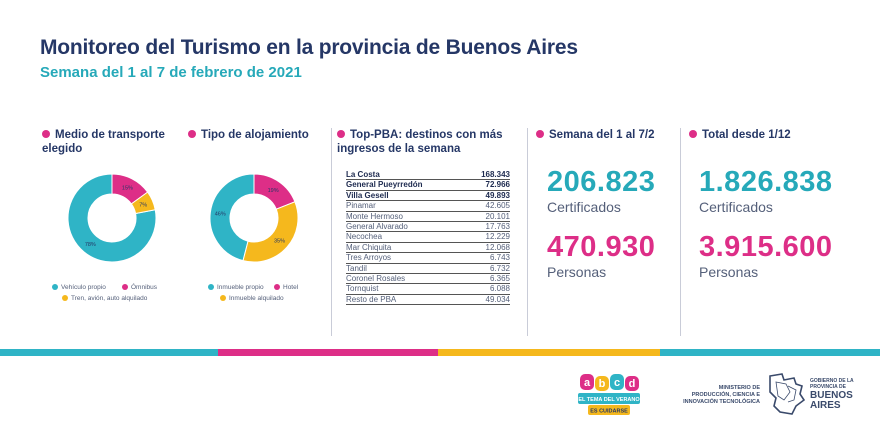  What do you see at coordinates (497, 226) in the screenshot?
I see `destination-value: 17.763` at bounding box center [497, 226].